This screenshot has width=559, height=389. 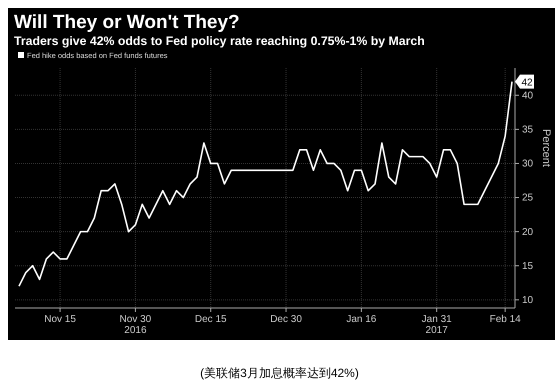 What do you see at coordinates (210, 320) in the screenshot?
I see `x-tick-label: Dec 15` at bounding box center [210, 320].